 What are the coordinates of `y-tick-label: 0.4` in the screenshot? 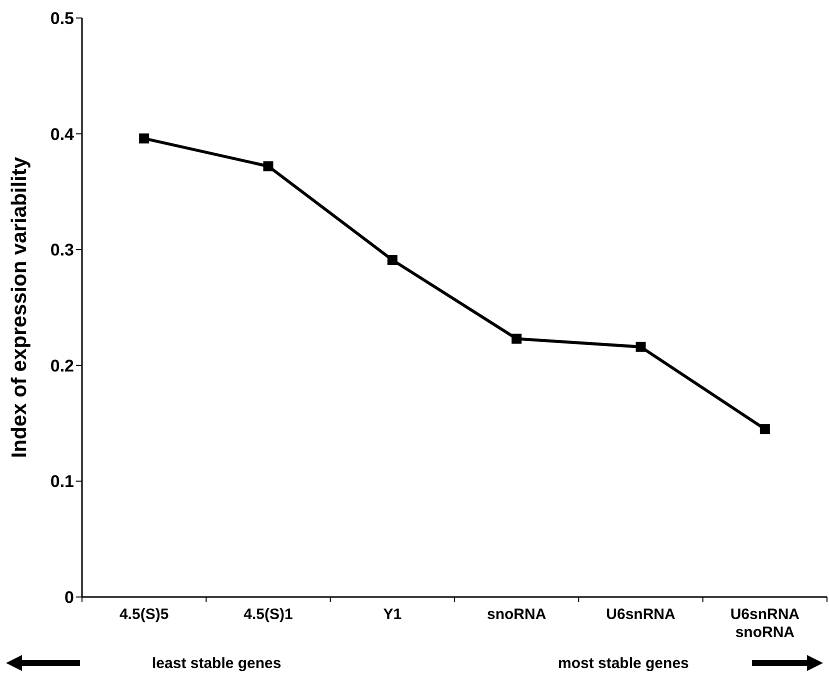 It's located at (62, 134).